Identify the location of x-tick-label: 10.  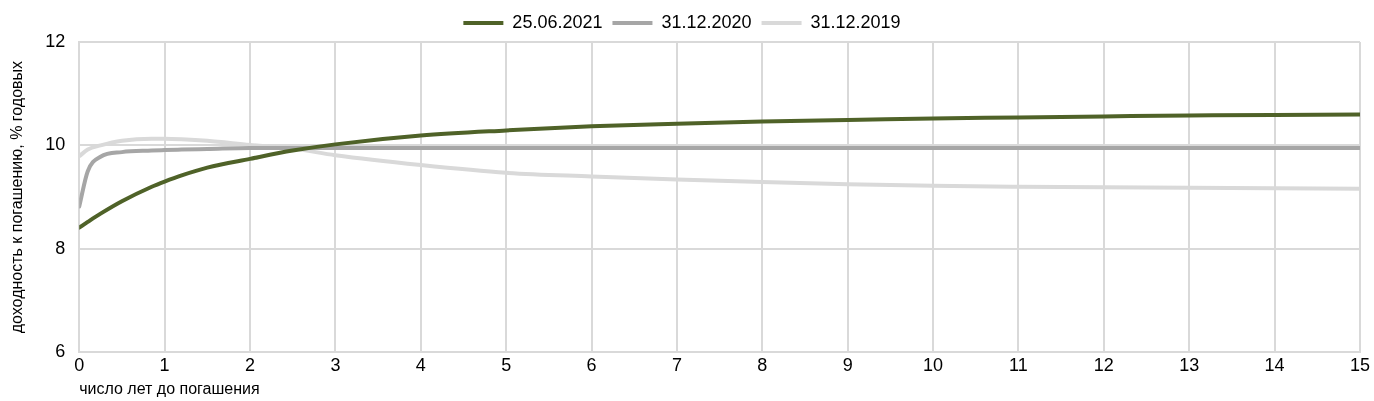
(933, 364).